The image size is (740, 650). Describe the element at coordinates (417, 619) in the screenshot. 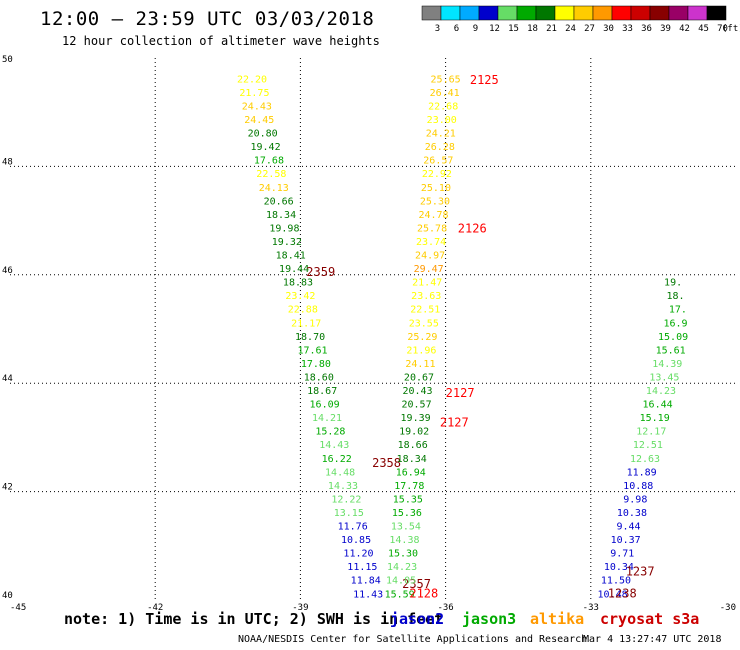

I see `jason2-label: jason2` at that location.